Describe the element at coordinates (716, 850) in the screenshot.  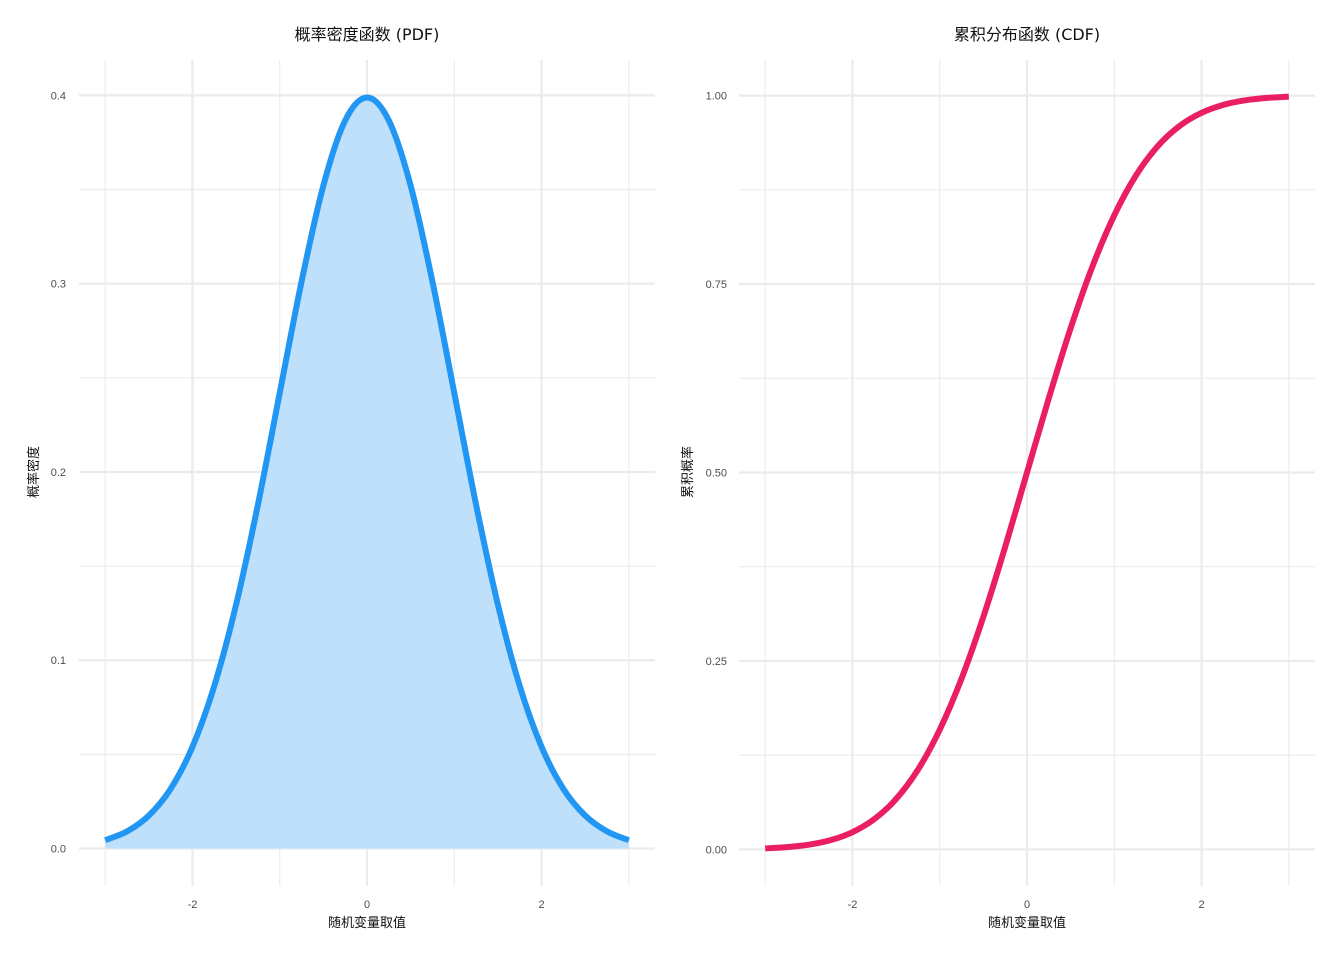
I see `cdf-y-tick-label: 0.00` at that location.